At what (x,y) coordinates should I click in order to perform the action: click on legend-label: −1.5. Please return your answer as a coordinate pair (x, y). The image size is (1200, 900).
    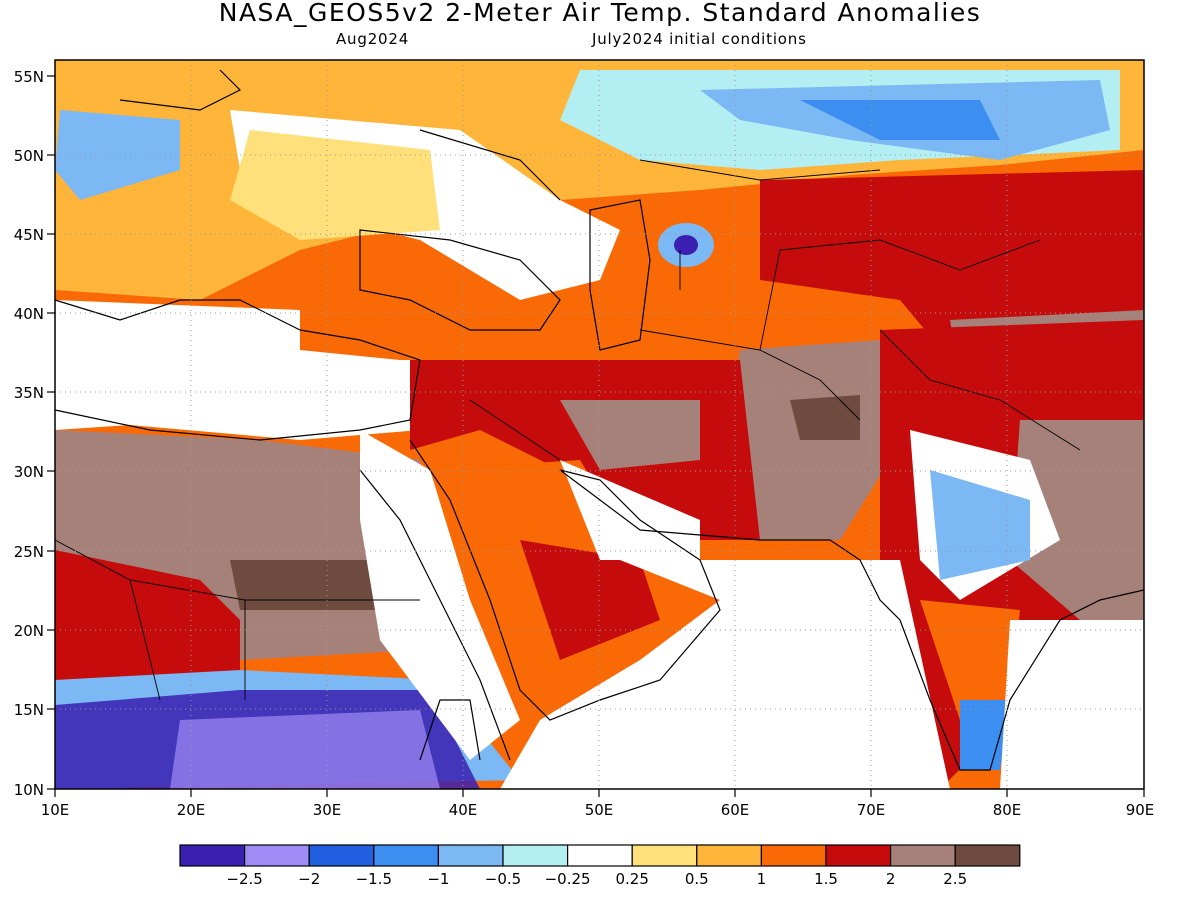
    Looking at the image, I should click on (374, 879).